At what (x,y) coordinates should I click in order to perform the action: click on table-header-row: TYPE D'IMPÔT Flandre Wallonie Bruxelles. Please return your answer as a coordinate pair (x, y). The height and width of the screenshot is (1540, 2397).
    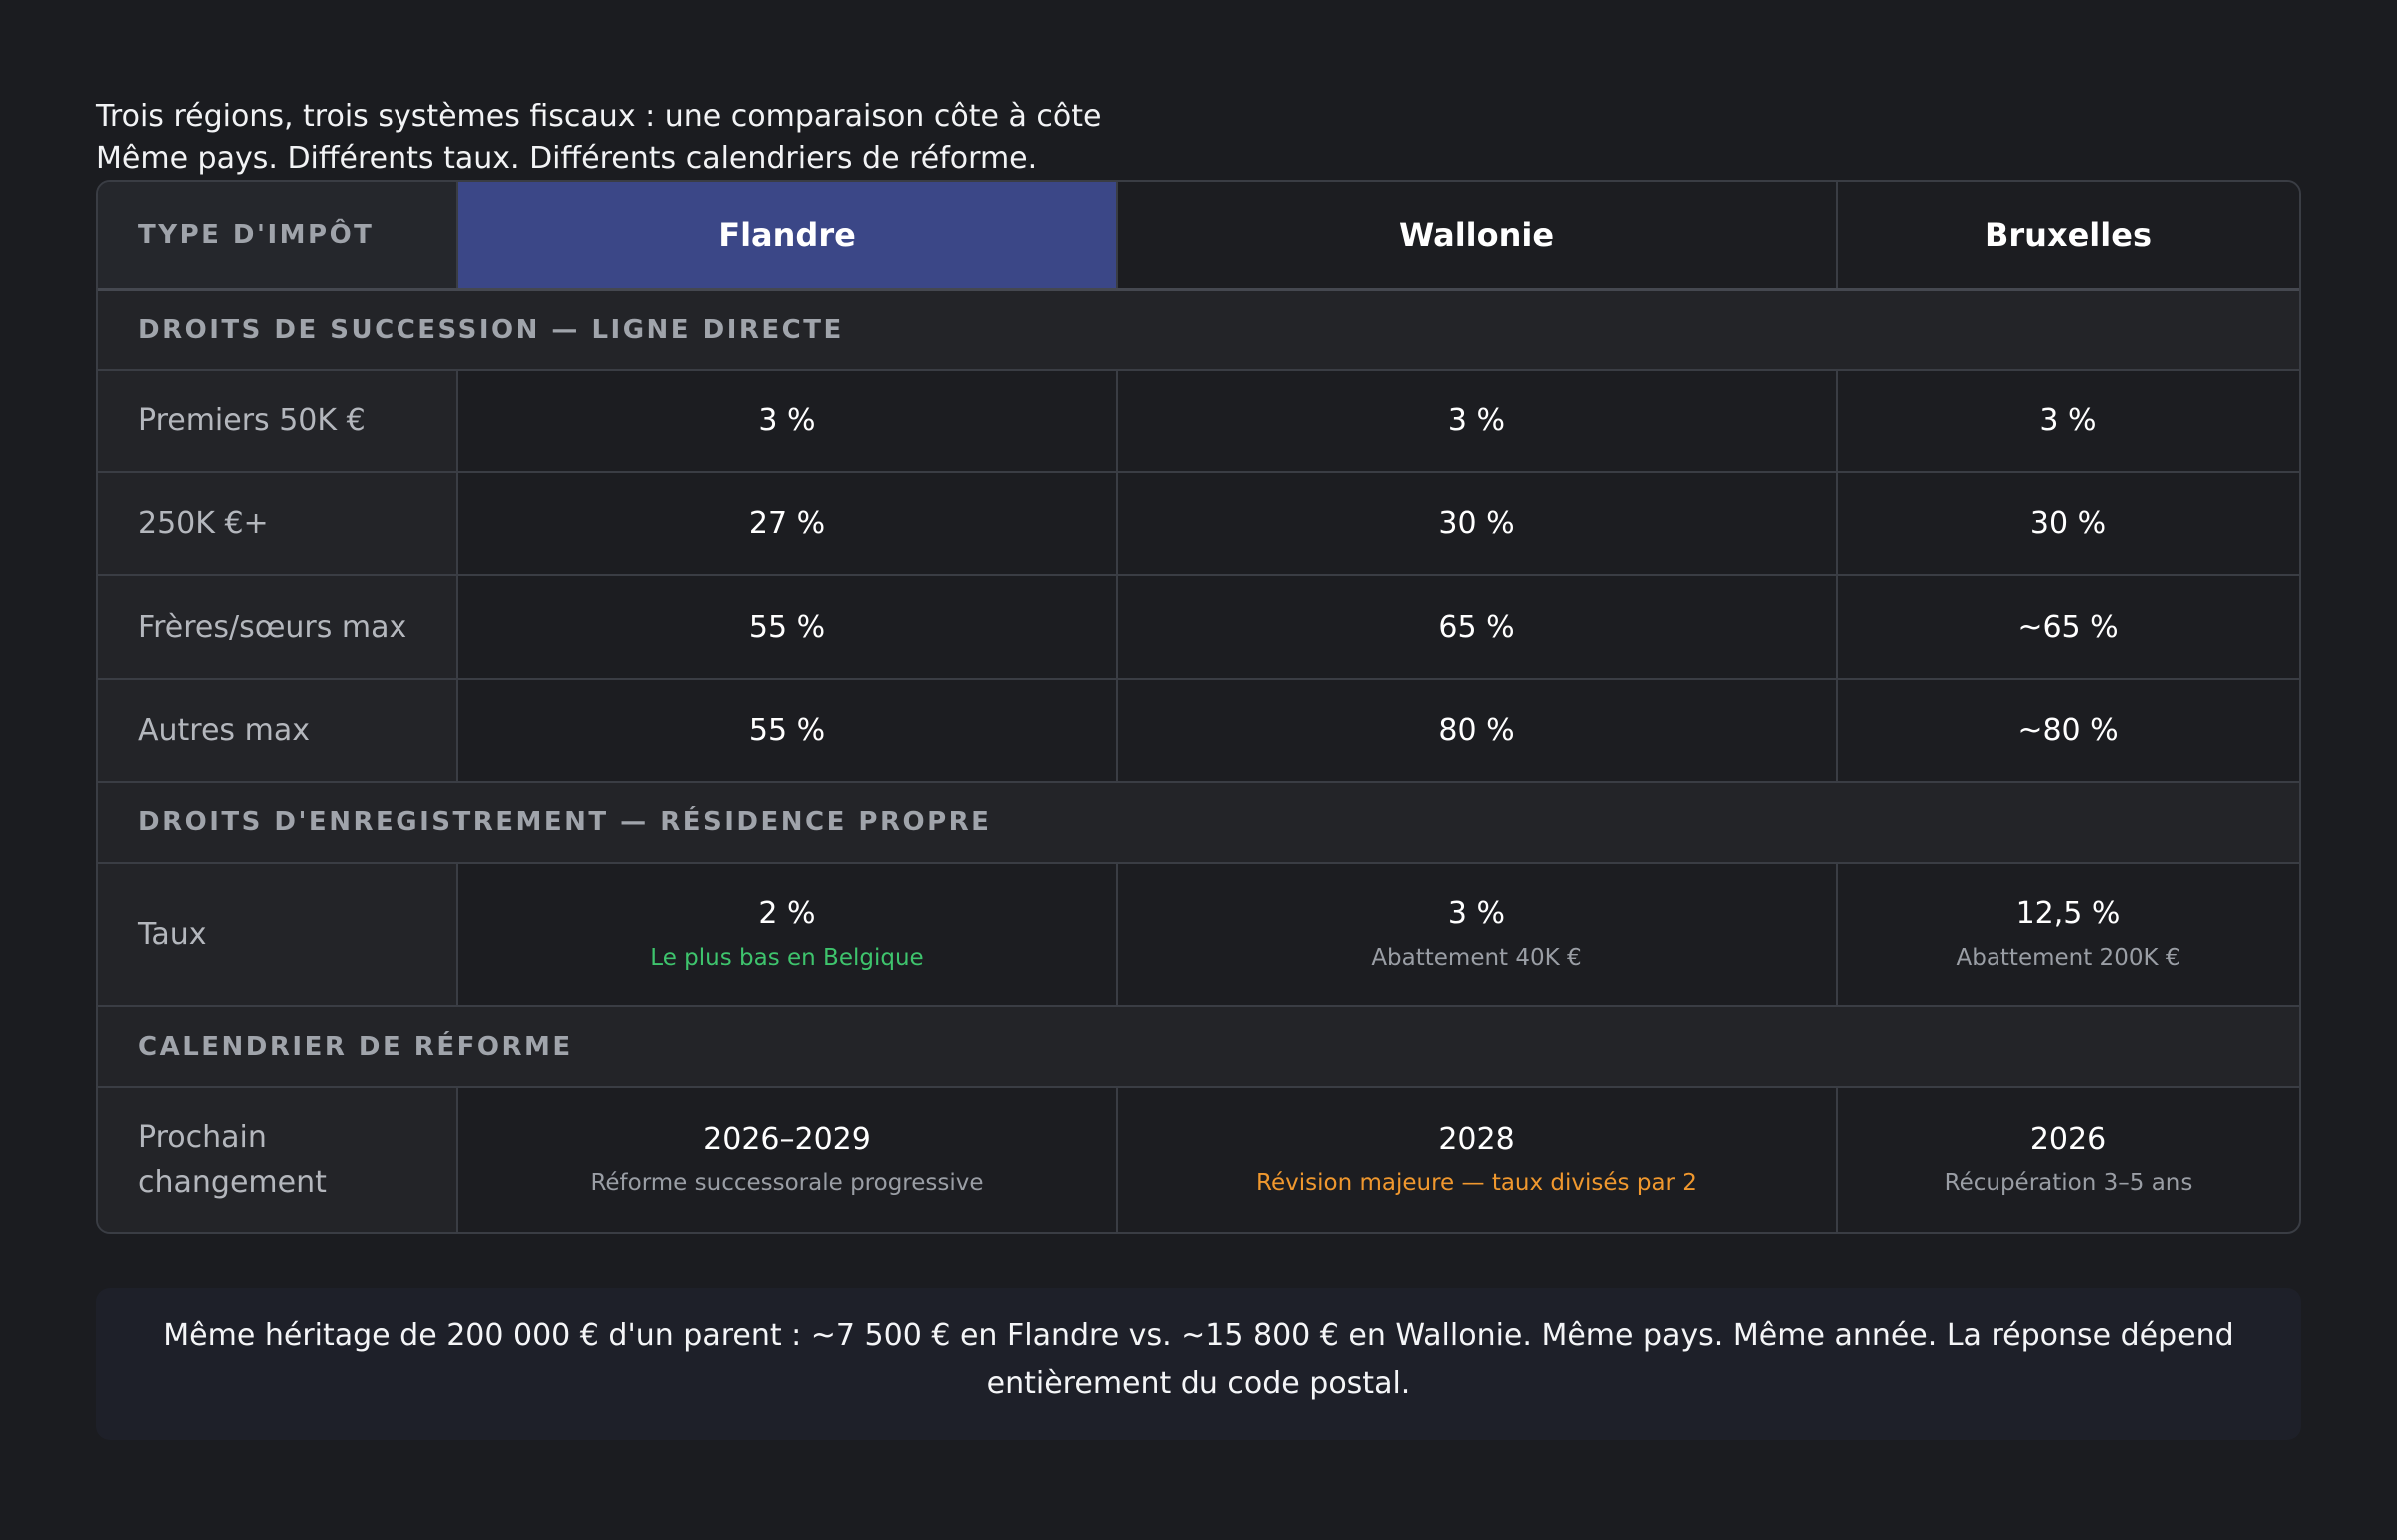
    Looking at the image, I should click on (1198, 237).